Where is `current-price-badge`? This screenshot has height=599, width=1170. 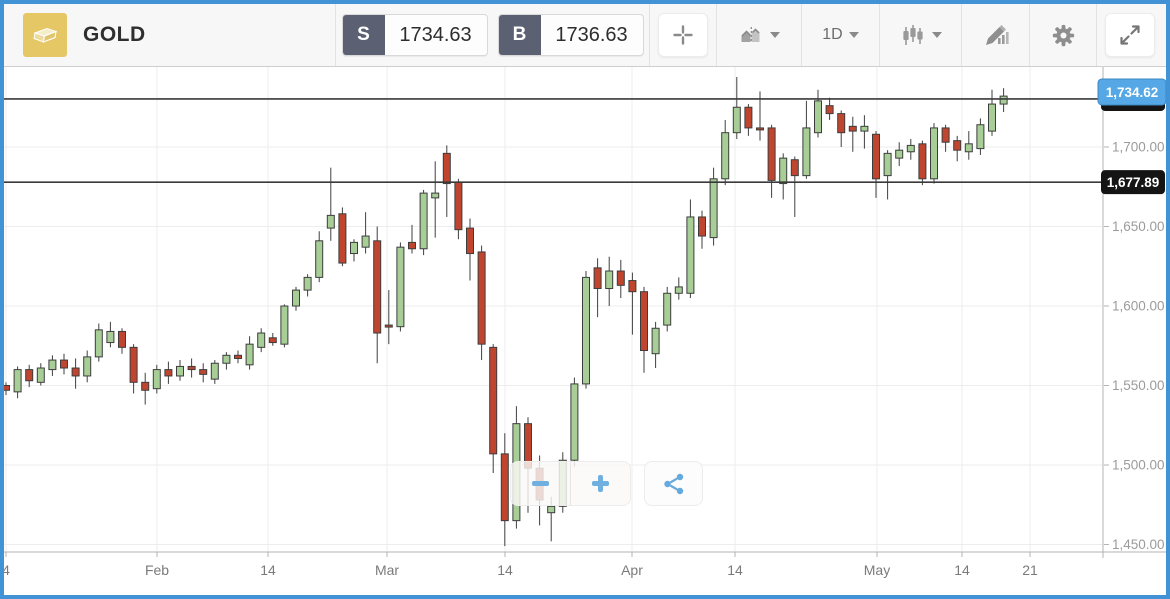 current-price-badge is located at coordinates (1131, 92).